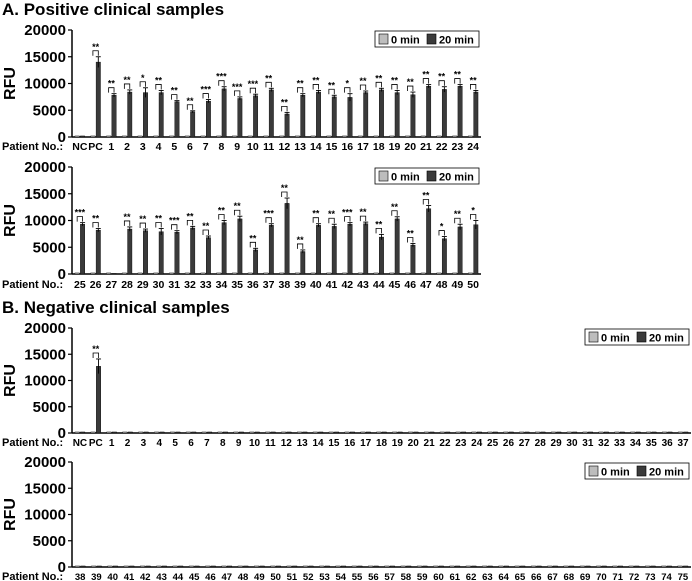 The height and width of the screenshot is (581, 692). What do you see at coordinates (270, 443) in the screenshot?
I see `x-tick-label: 11` at bounding box center [270, 443].